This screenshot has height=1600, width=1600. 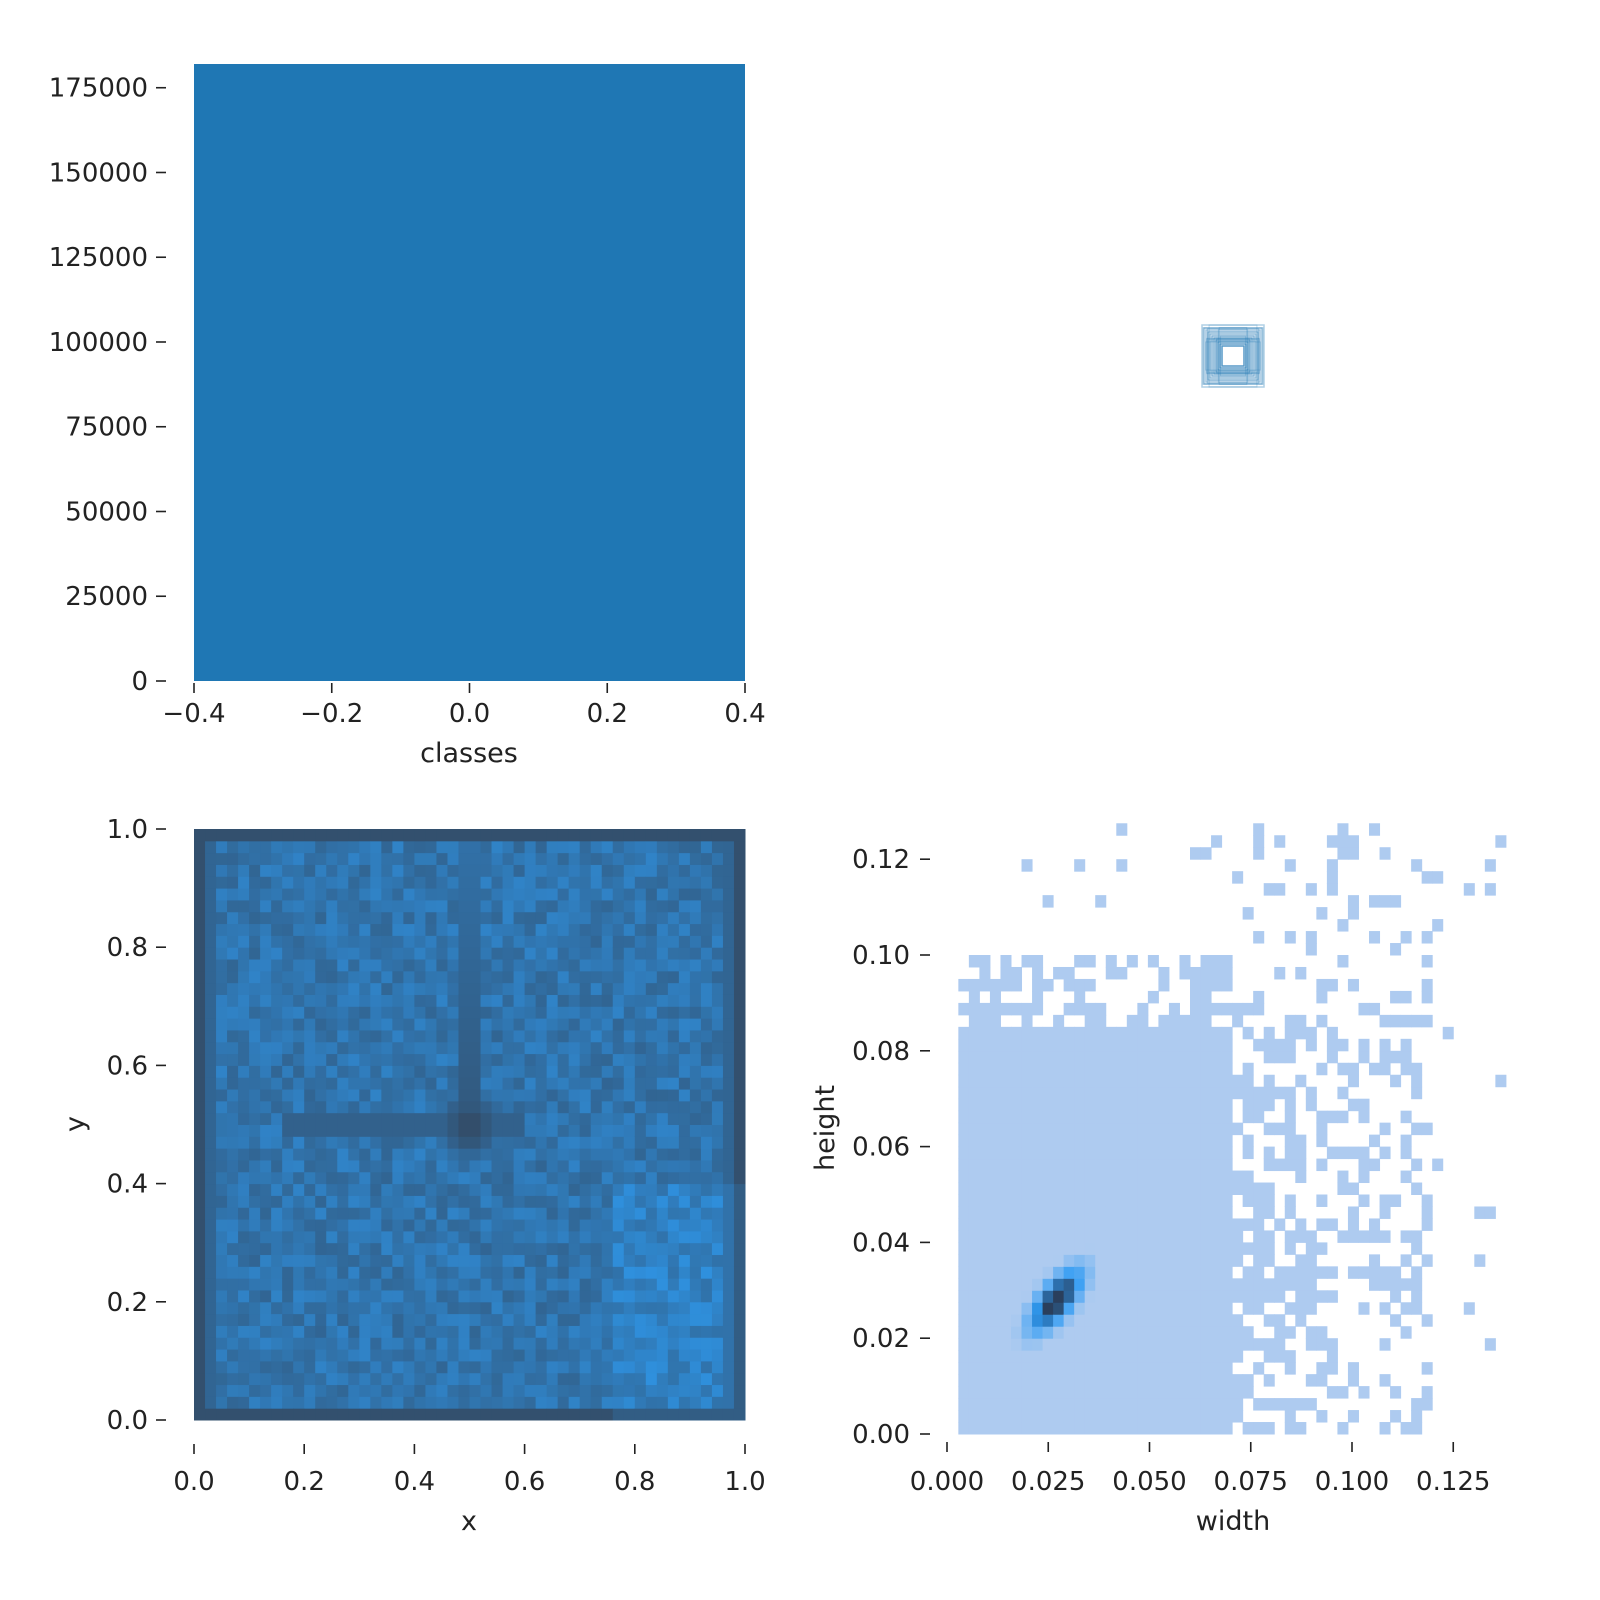 I want to click on wh-y-tick-label: 0.02, so click(x=881, y=1339).